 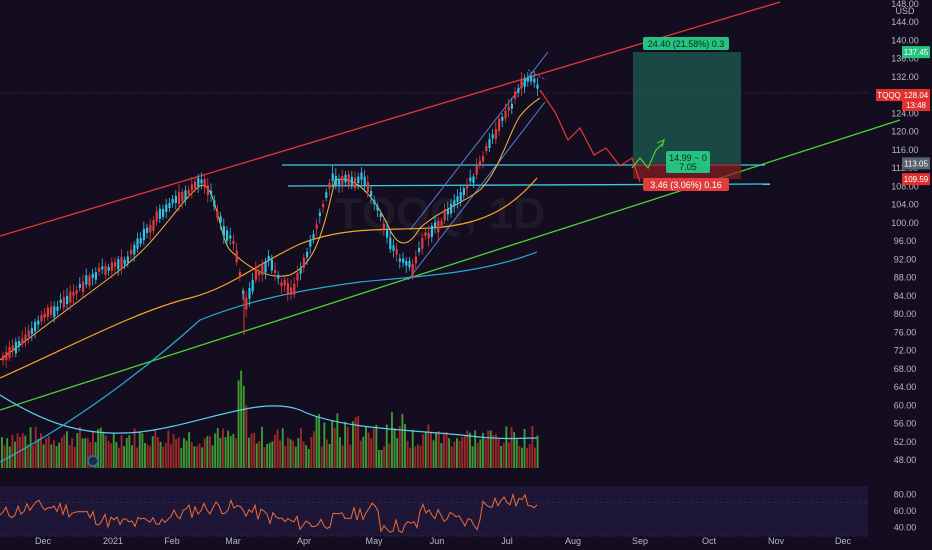 What do you see at coordinates (443, 541) in the screenshot?
I see `time-axis: Dec 2021 Feb Mar Apr May Jun Jul Aug Sep Oct Nov Dec` at bounding box center [443, 541].